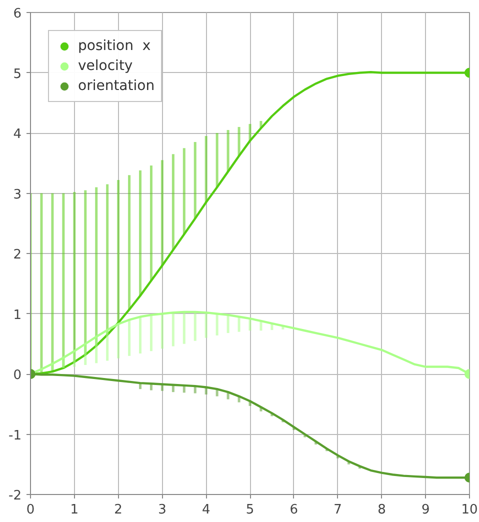 The height and width of the screenshot is (522, 479). What do you see at coordinates (162, 510) in the screenshot?
I see `x-tick-label: 3` at bounding box center [162, 510].